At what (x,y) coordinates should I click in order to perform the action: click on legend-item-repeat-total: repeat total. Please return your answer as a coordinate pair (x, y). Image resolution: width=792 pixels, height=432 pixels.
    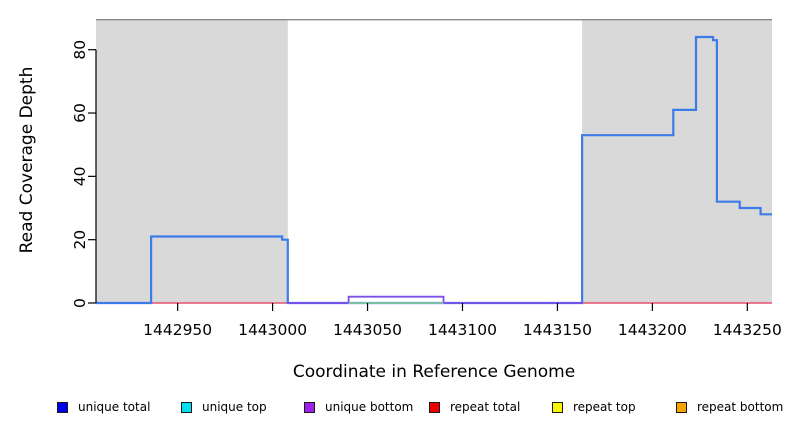
    Looking at the image, I should click on (474, 407).